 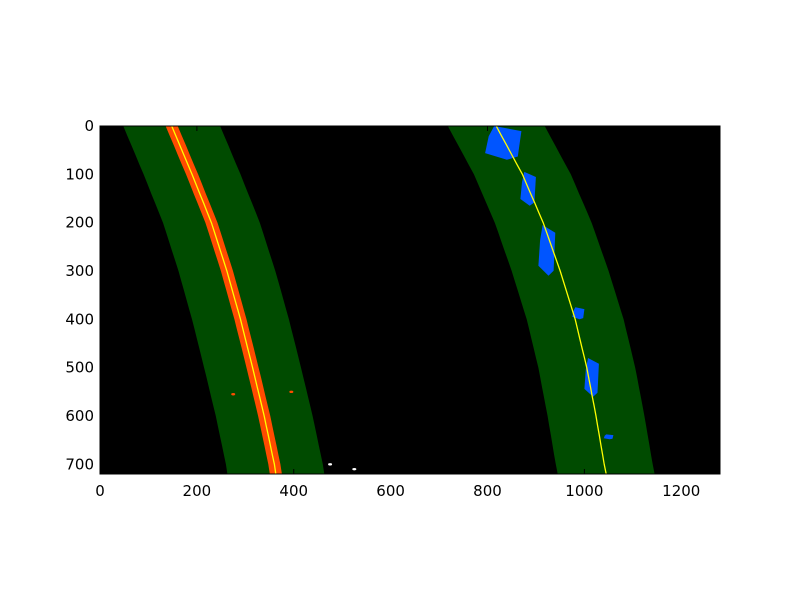 What do you see at coordinates (79, 223) in the screenshot?
I see `y-tick-label: 200` at bounding box center [79, 223].